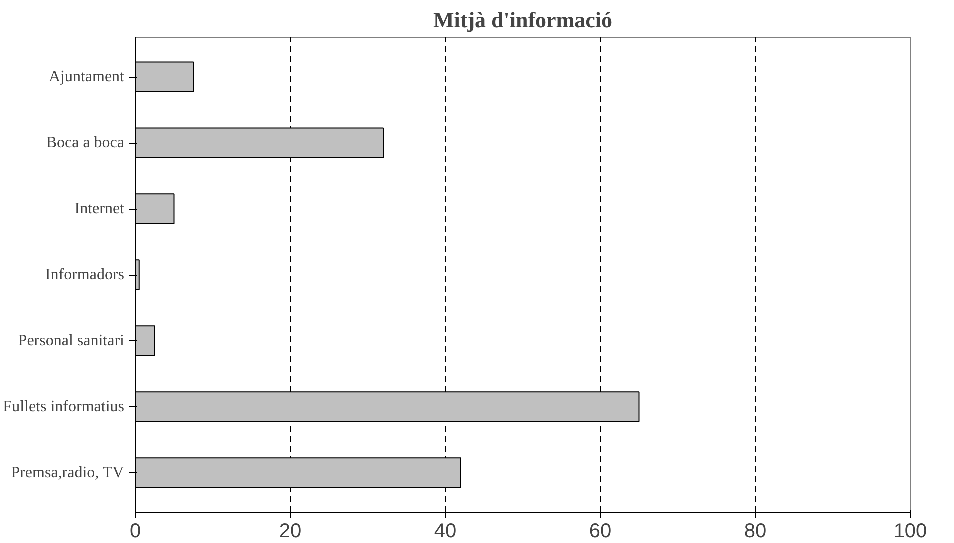  Describe the element at coordinates (523, 20) in the screenshot. I see `chart-title: Mitjà d'informació` at that location.